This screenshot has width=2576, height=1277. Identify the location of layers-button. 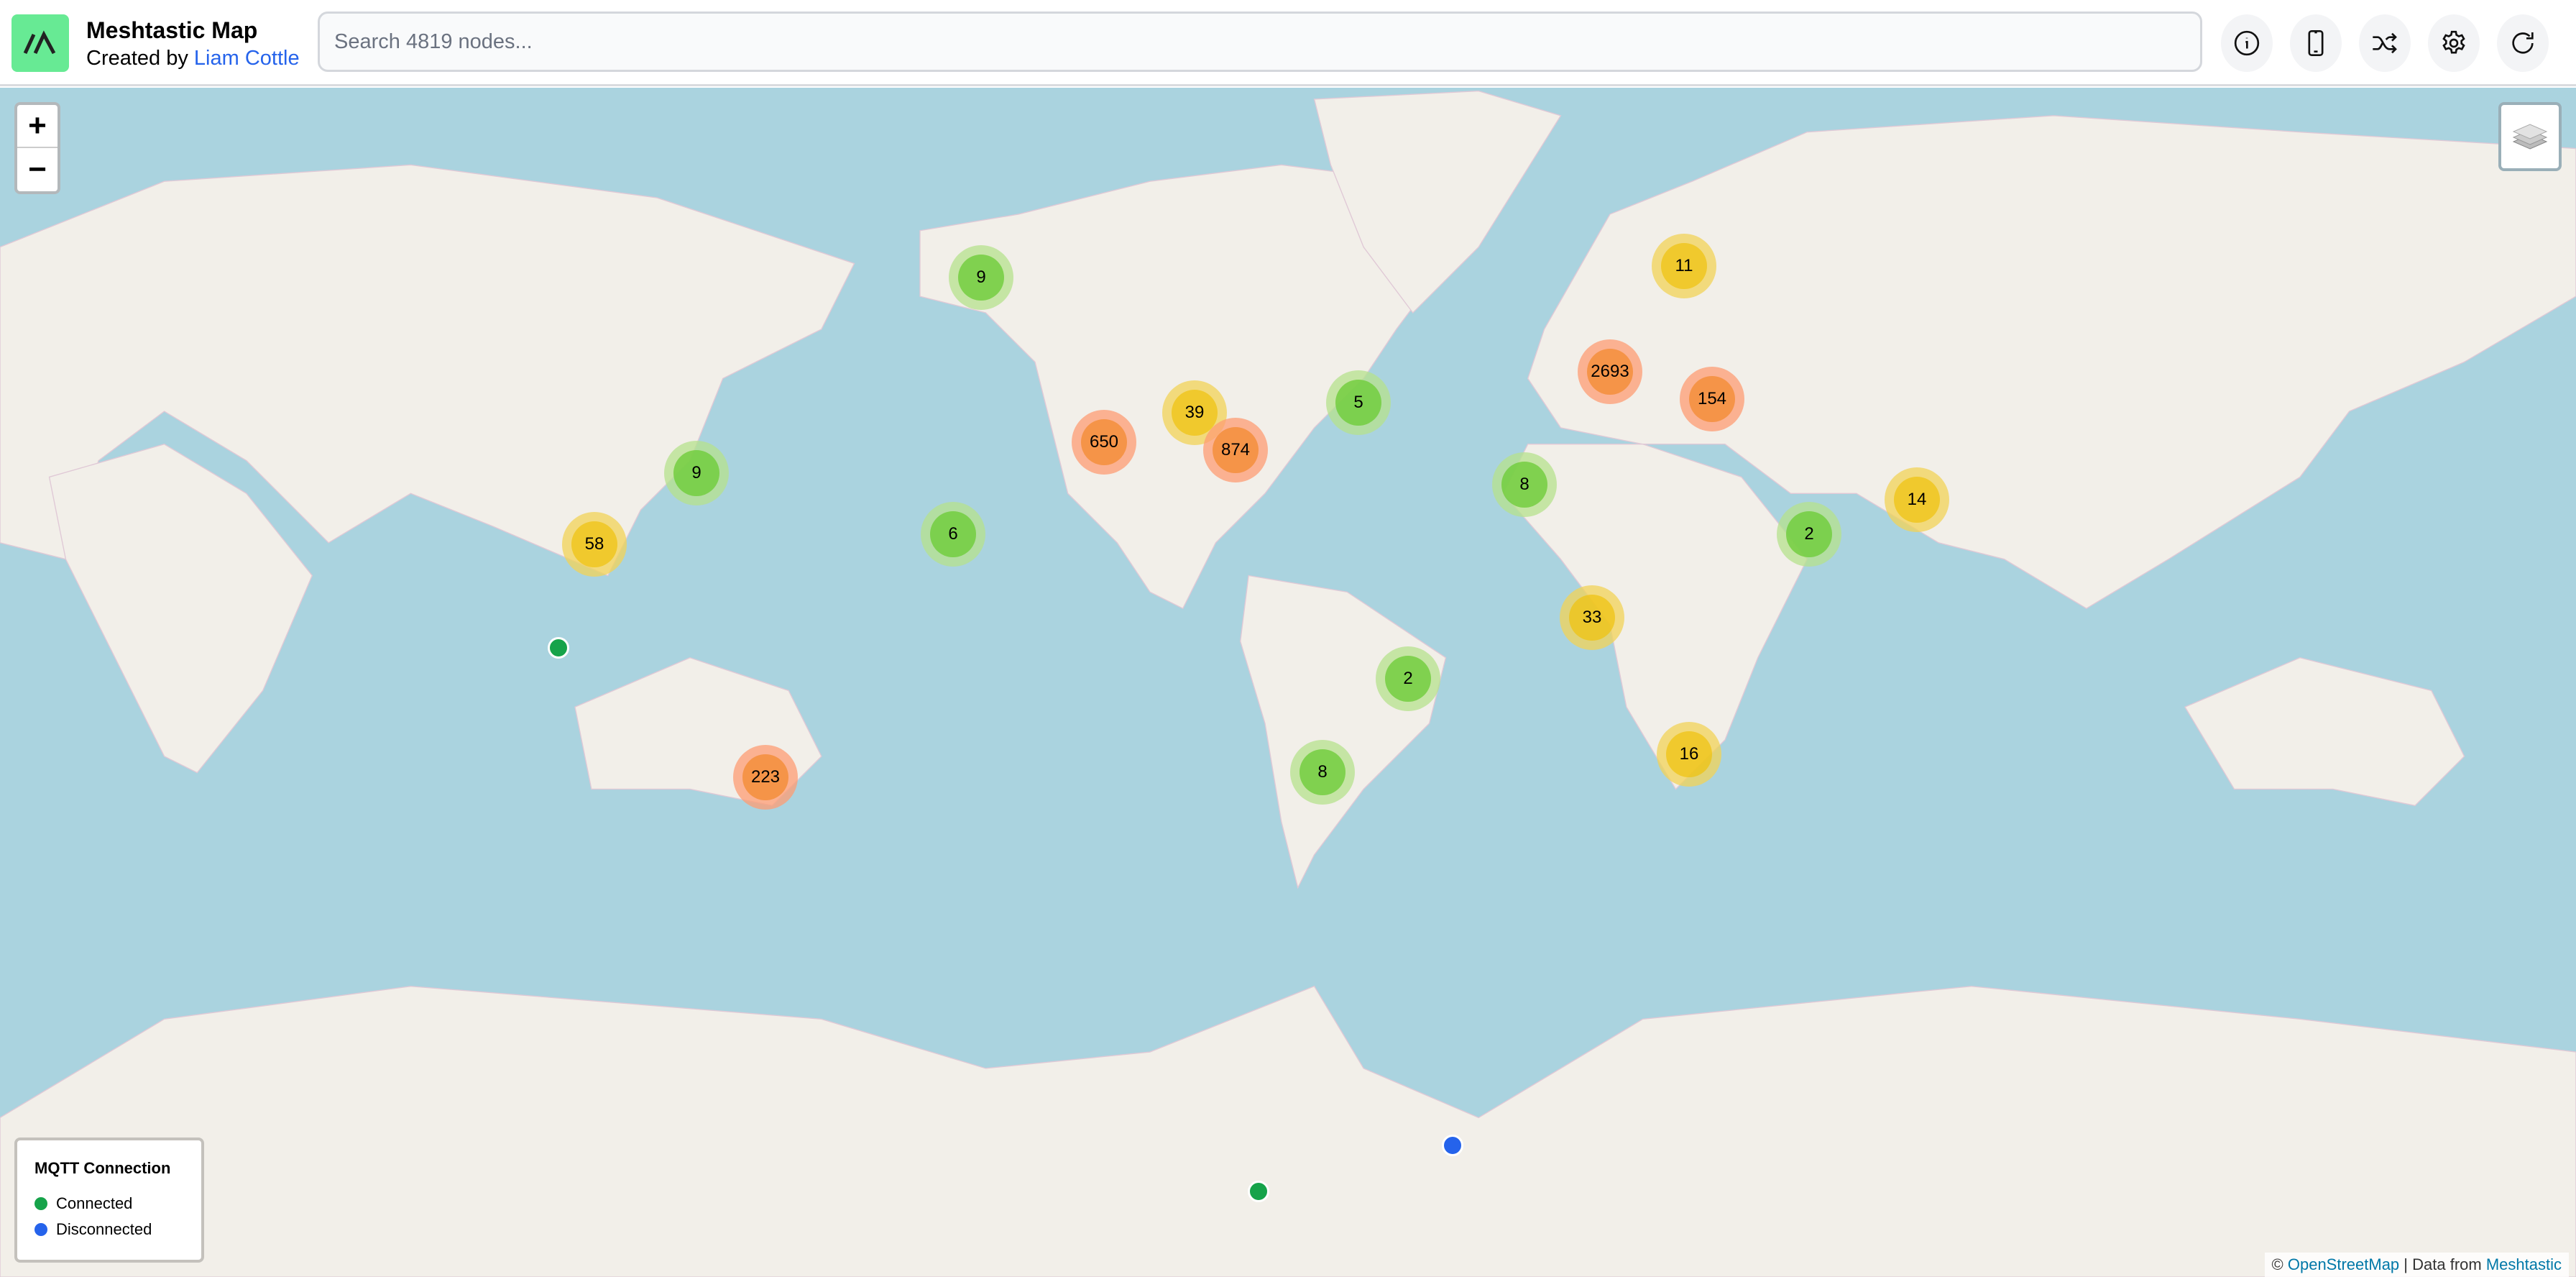
(2530, 136).